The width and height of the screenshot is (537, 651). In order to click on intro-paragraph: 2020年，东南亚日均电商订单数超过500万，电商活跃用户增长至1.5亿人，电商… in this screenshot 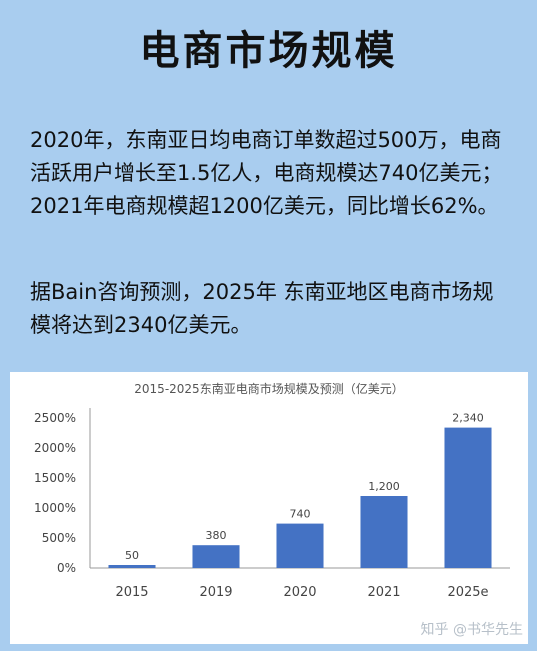, I will do `click(266, 173)`.